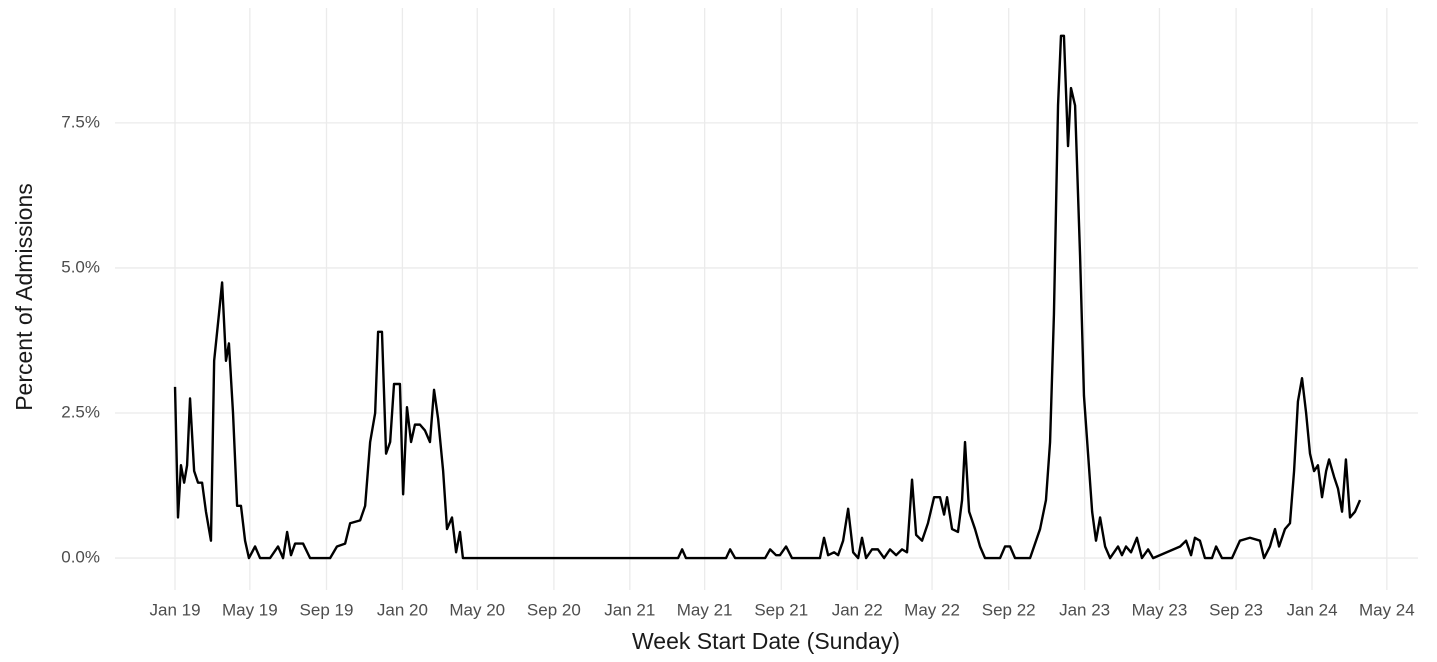 The width and height of the screenshot is (1437, 662). What do you see at coordinates (766, 641) in the screenshot?
I see `x-axis-title: Week Start Date (Sunday)` at bounding box center [766, 641].